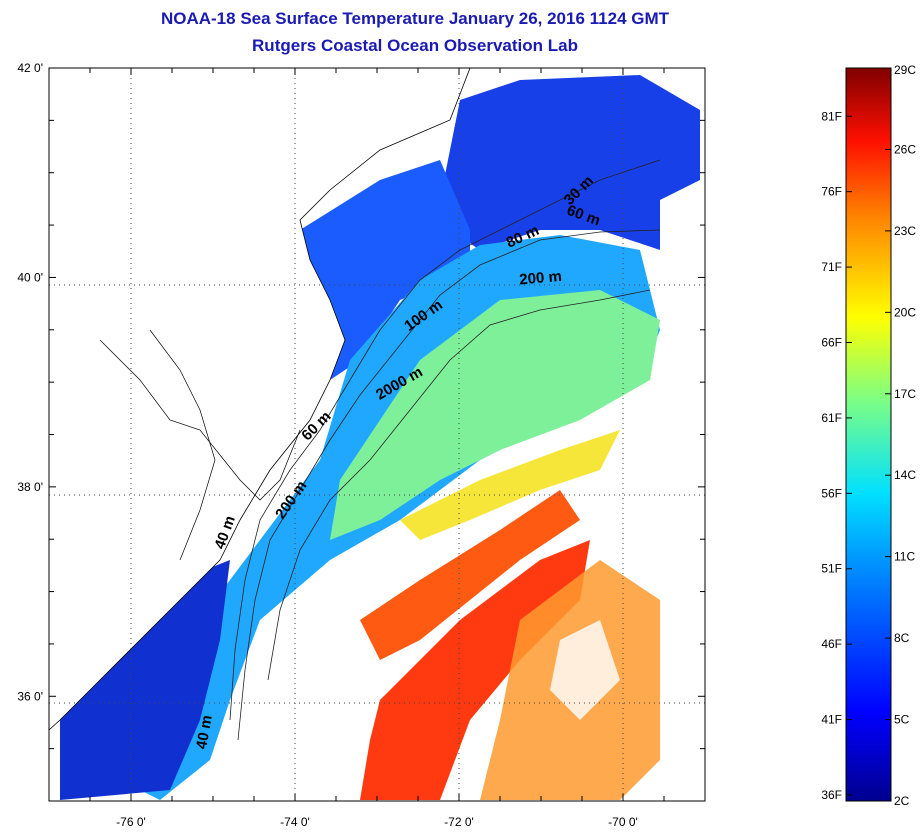  Describe the element at coordinates (902, 638) in the screenshot. I see `colorbar-celsius-label: 8C` at that location.